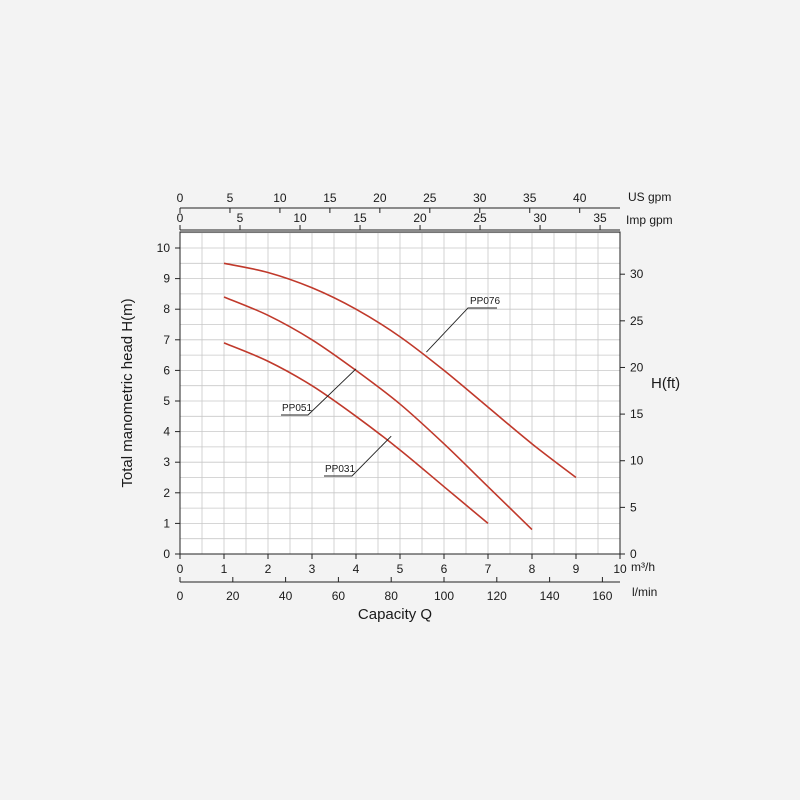 This screenshot has width=800, height=805. Describe the element at coordinates (532, 569) in the screenshot. I see `x-tick-label: 8` at that location.